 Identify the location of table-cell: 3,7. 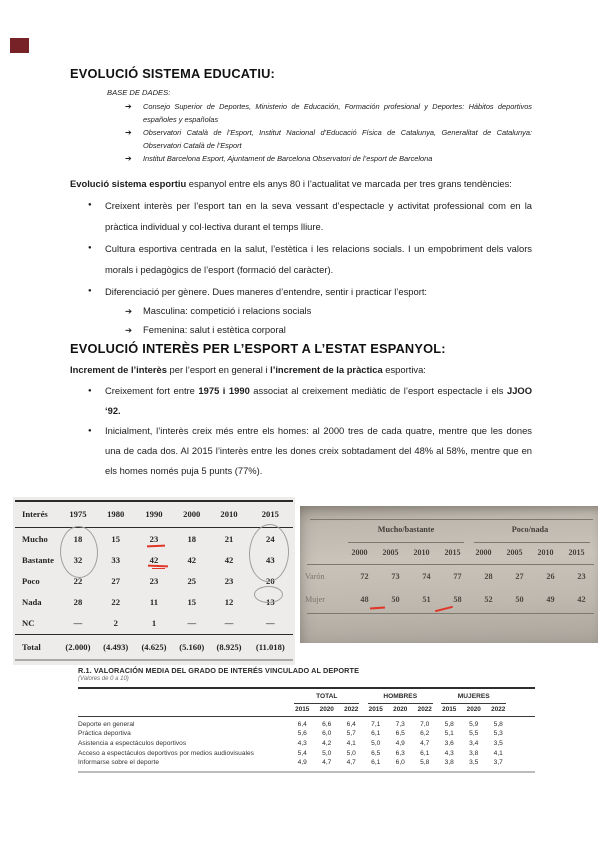
(498, 763).